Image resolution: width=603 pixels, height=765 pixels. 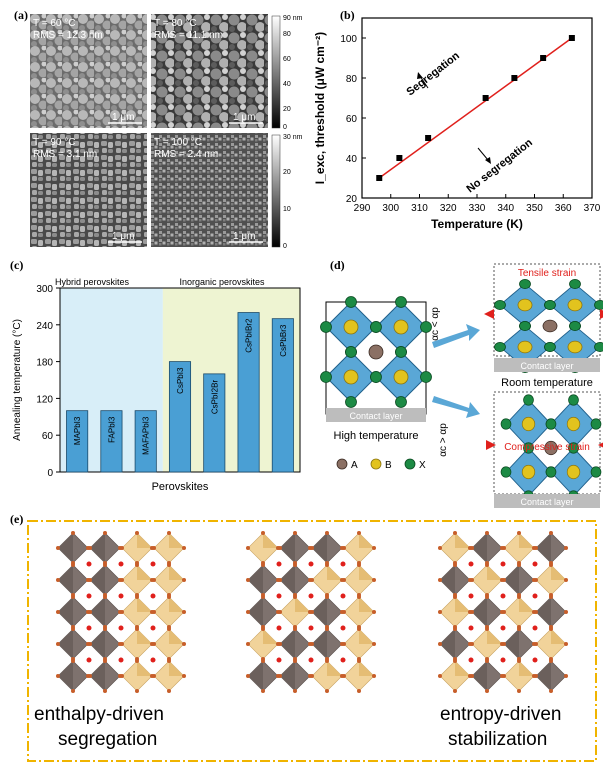 What do you see at coordinates (546, 502) in the screenshot?
I see `contact-layer-compressive: Contact layer` at bounding box center [546, 502].